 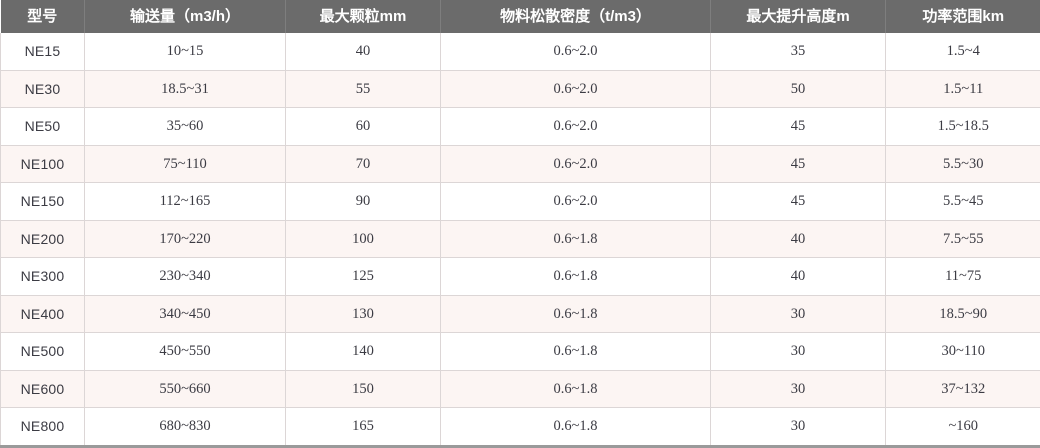 What do you see at coordinates (363, 202) in the screenshot?
I see `cell-max-particle: 90` at bounding box center [363, 202].